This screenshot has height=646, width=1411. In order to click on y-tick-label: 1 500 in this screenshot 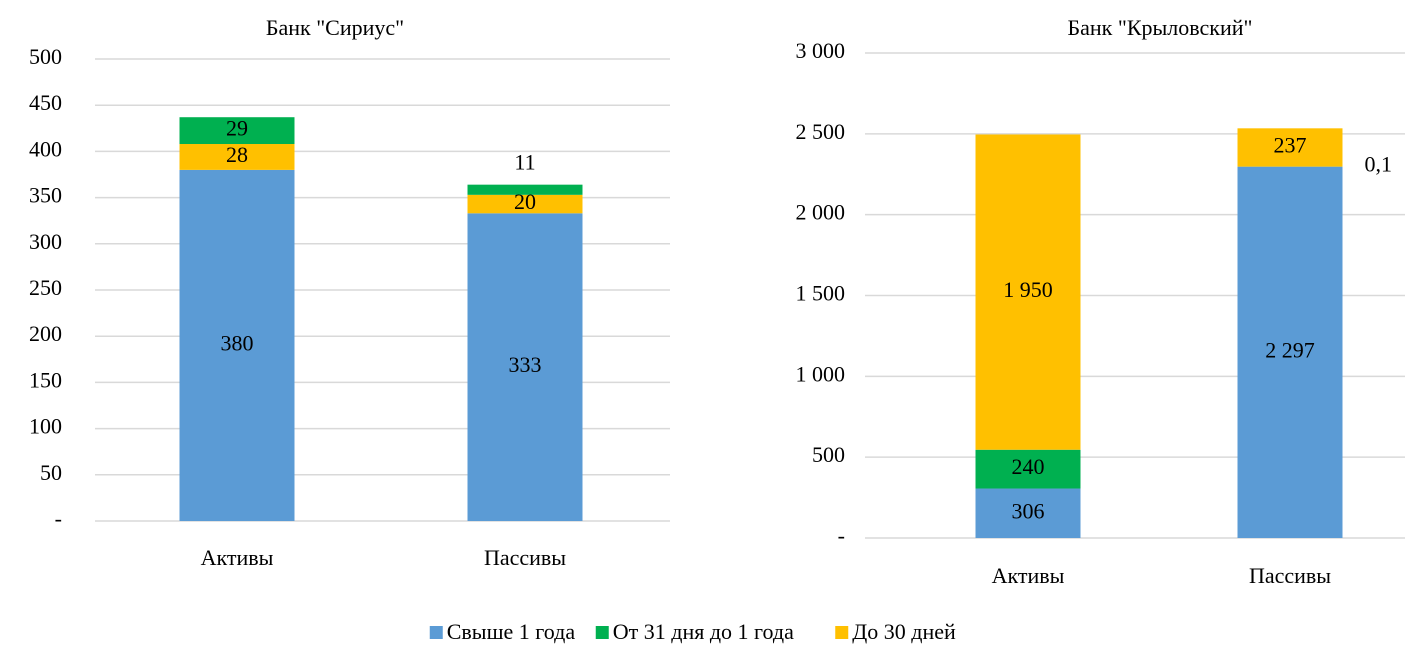, I will do `click(821, 293)`.